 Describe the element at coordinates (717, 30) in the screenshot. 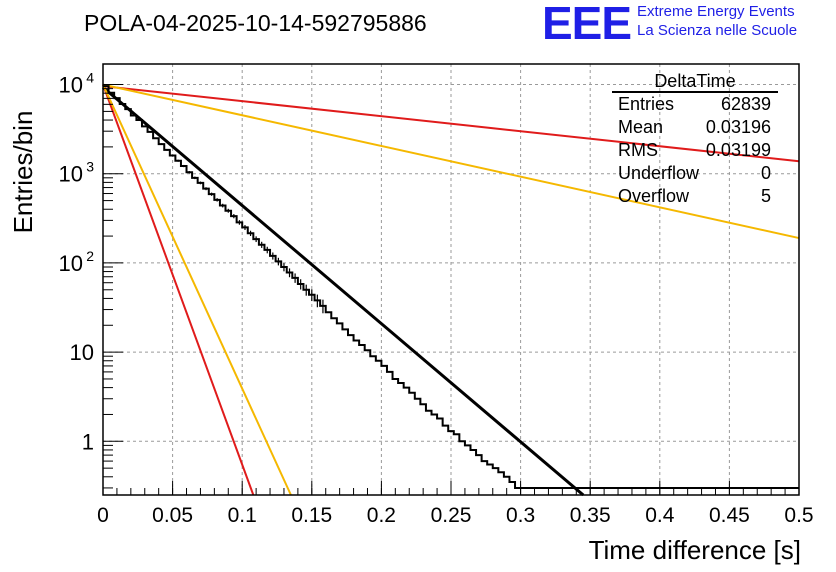

I see `logo-line-2: La Scienza nelle Scuole` at that location.